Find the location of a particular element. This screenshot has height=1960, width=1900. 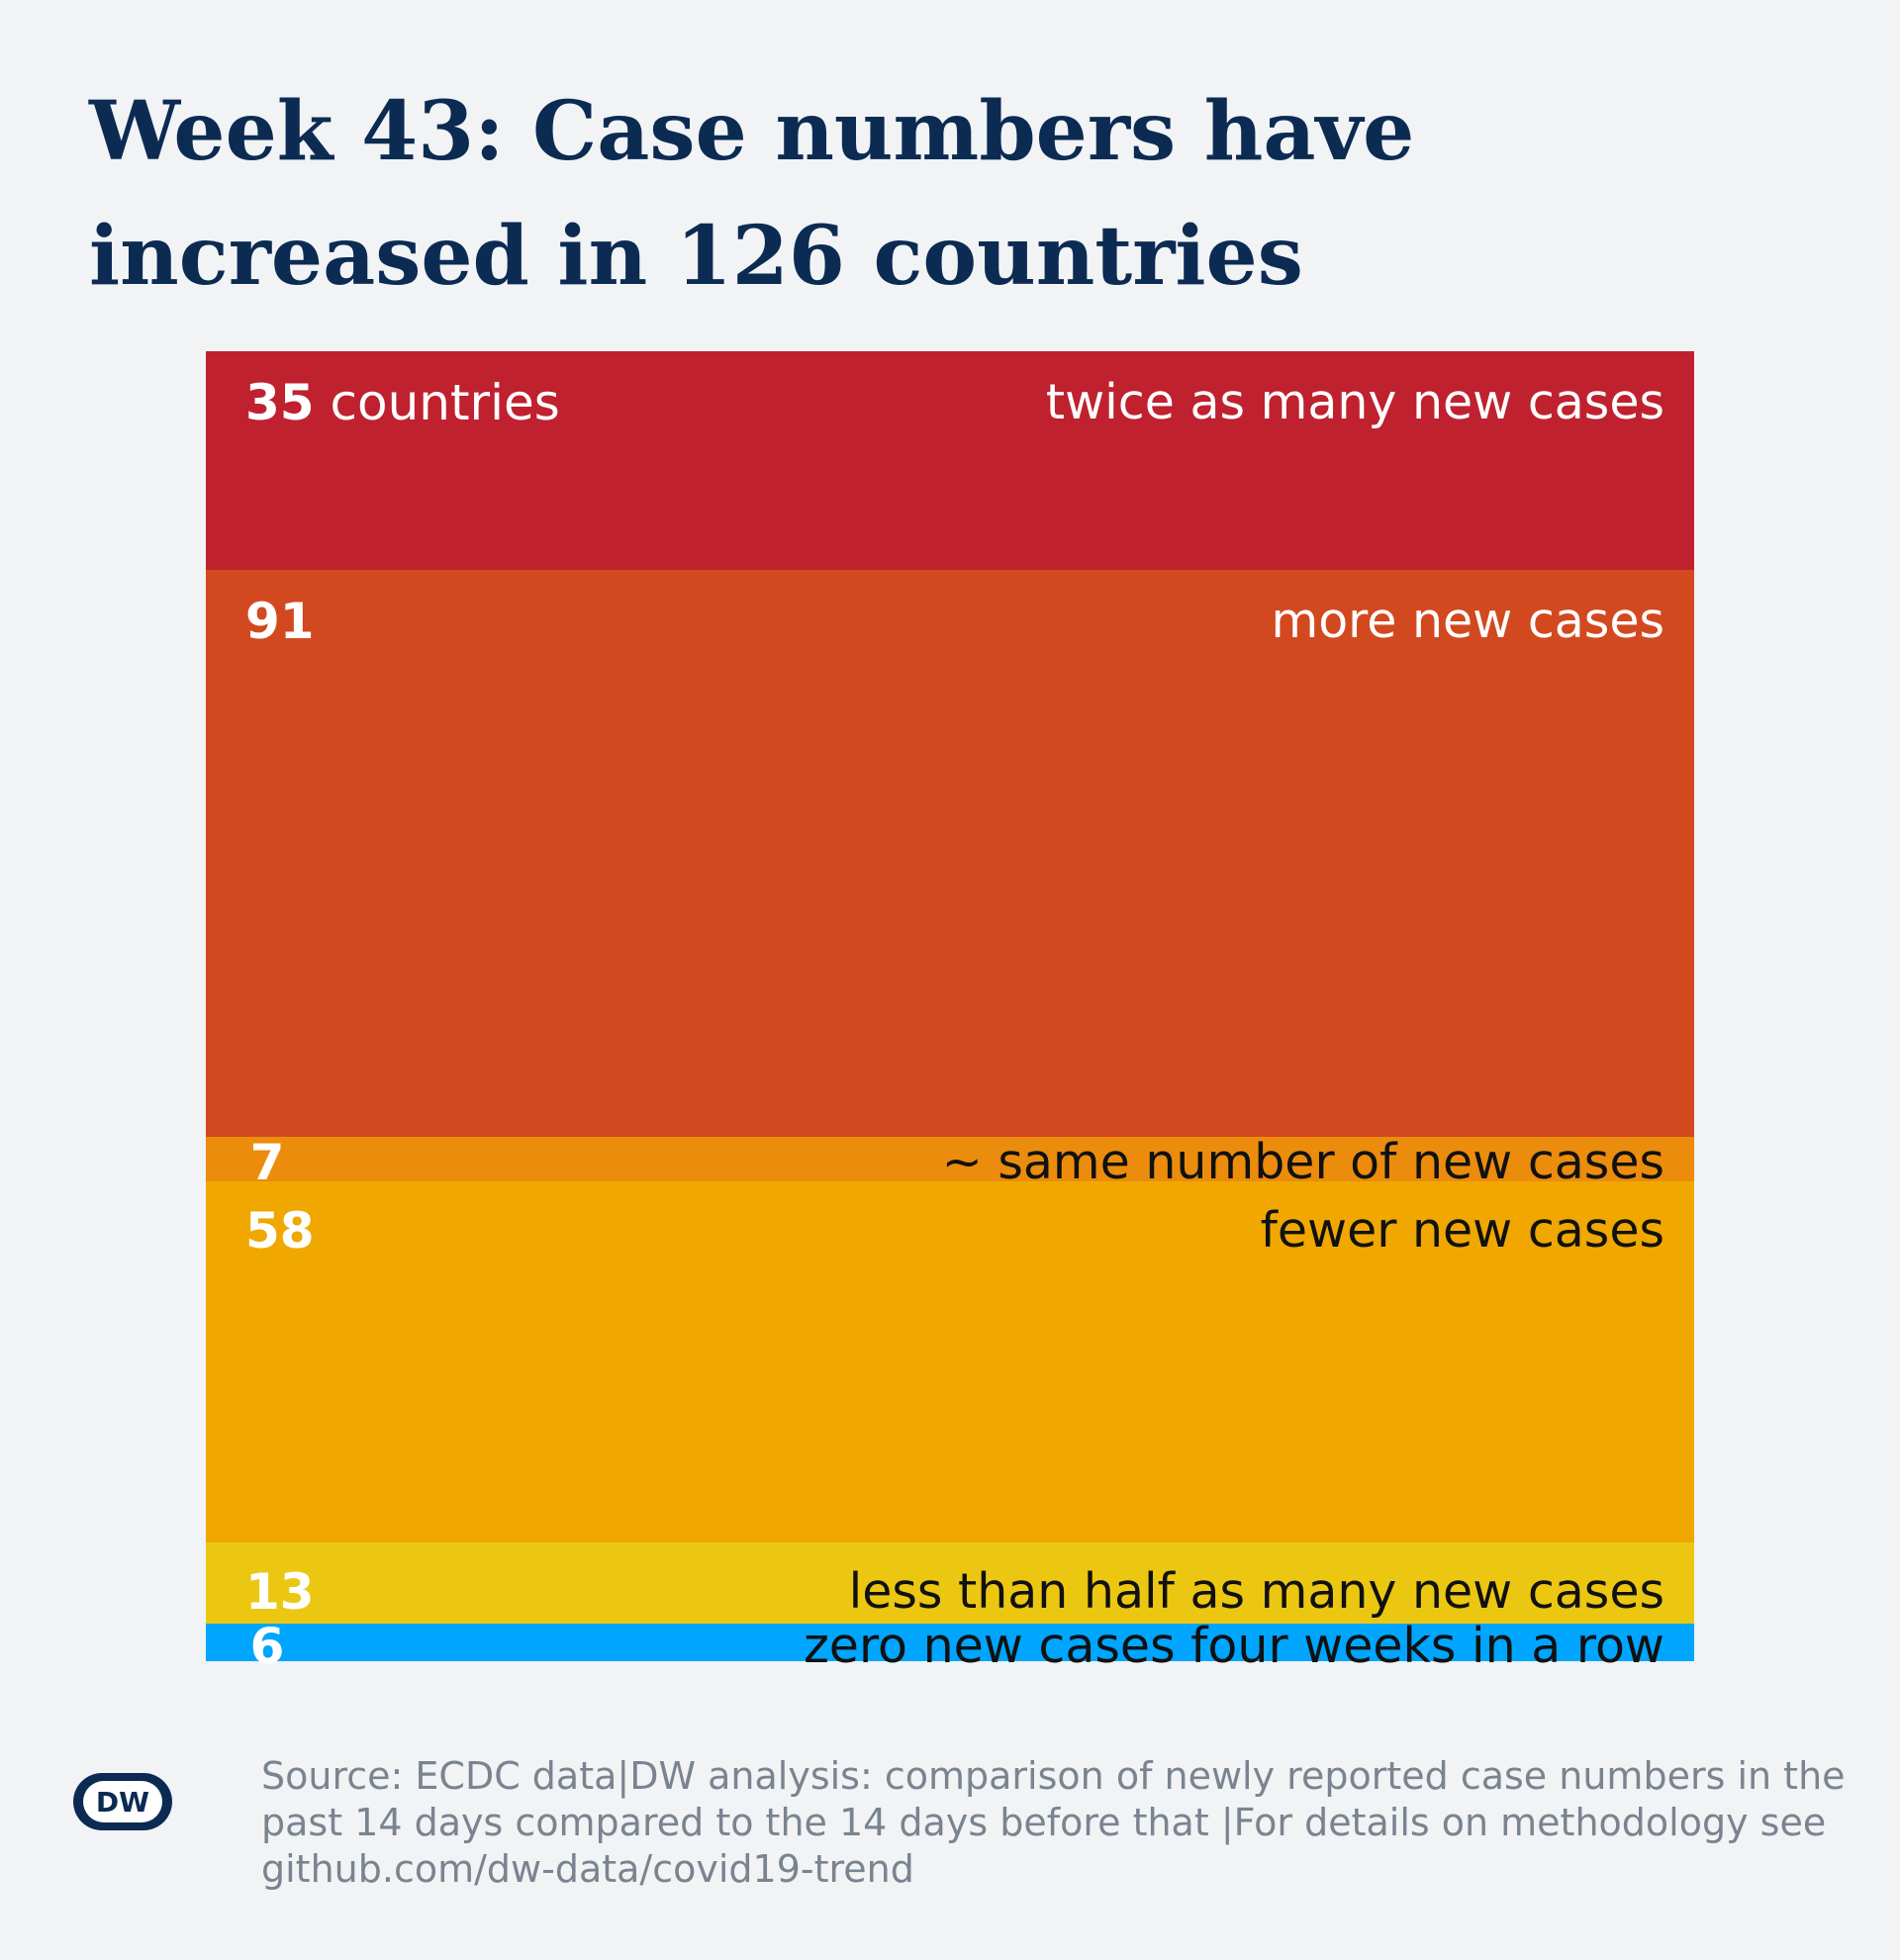

segment-label: more new cases is located at coordinates (1468, 620).